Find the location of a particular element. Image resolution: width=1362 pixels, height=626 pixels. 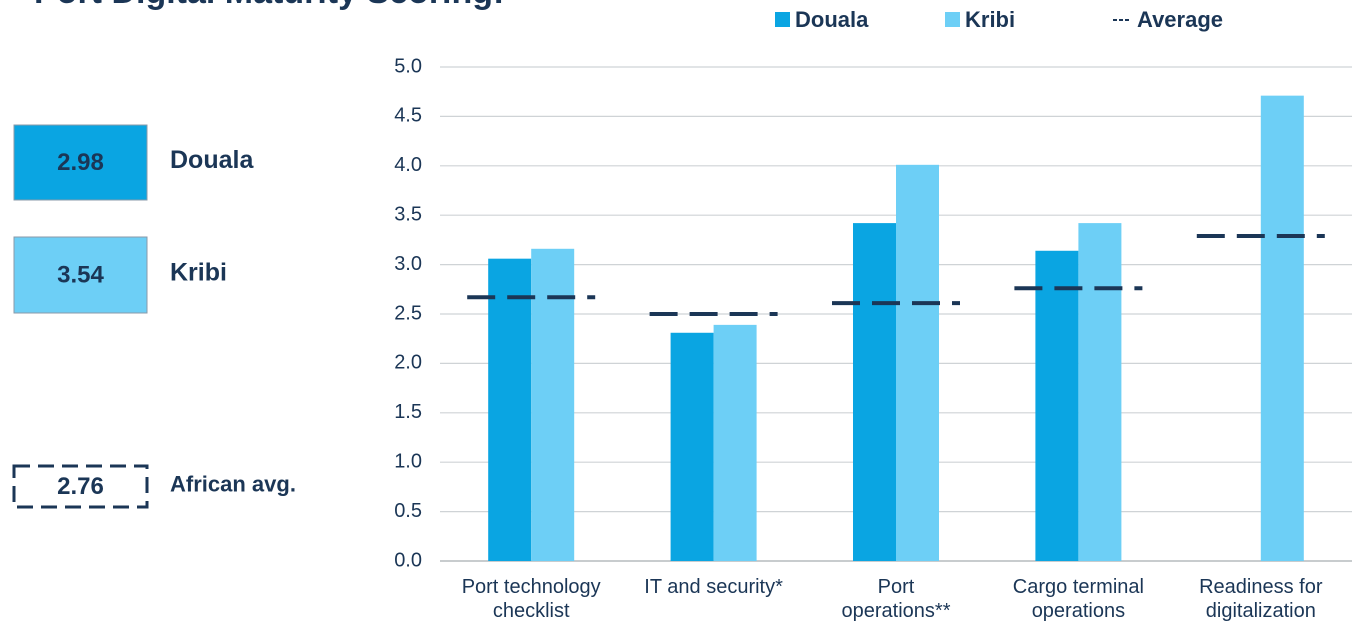

y-tick-label: 5.0 is located at coordinates (408, 66).